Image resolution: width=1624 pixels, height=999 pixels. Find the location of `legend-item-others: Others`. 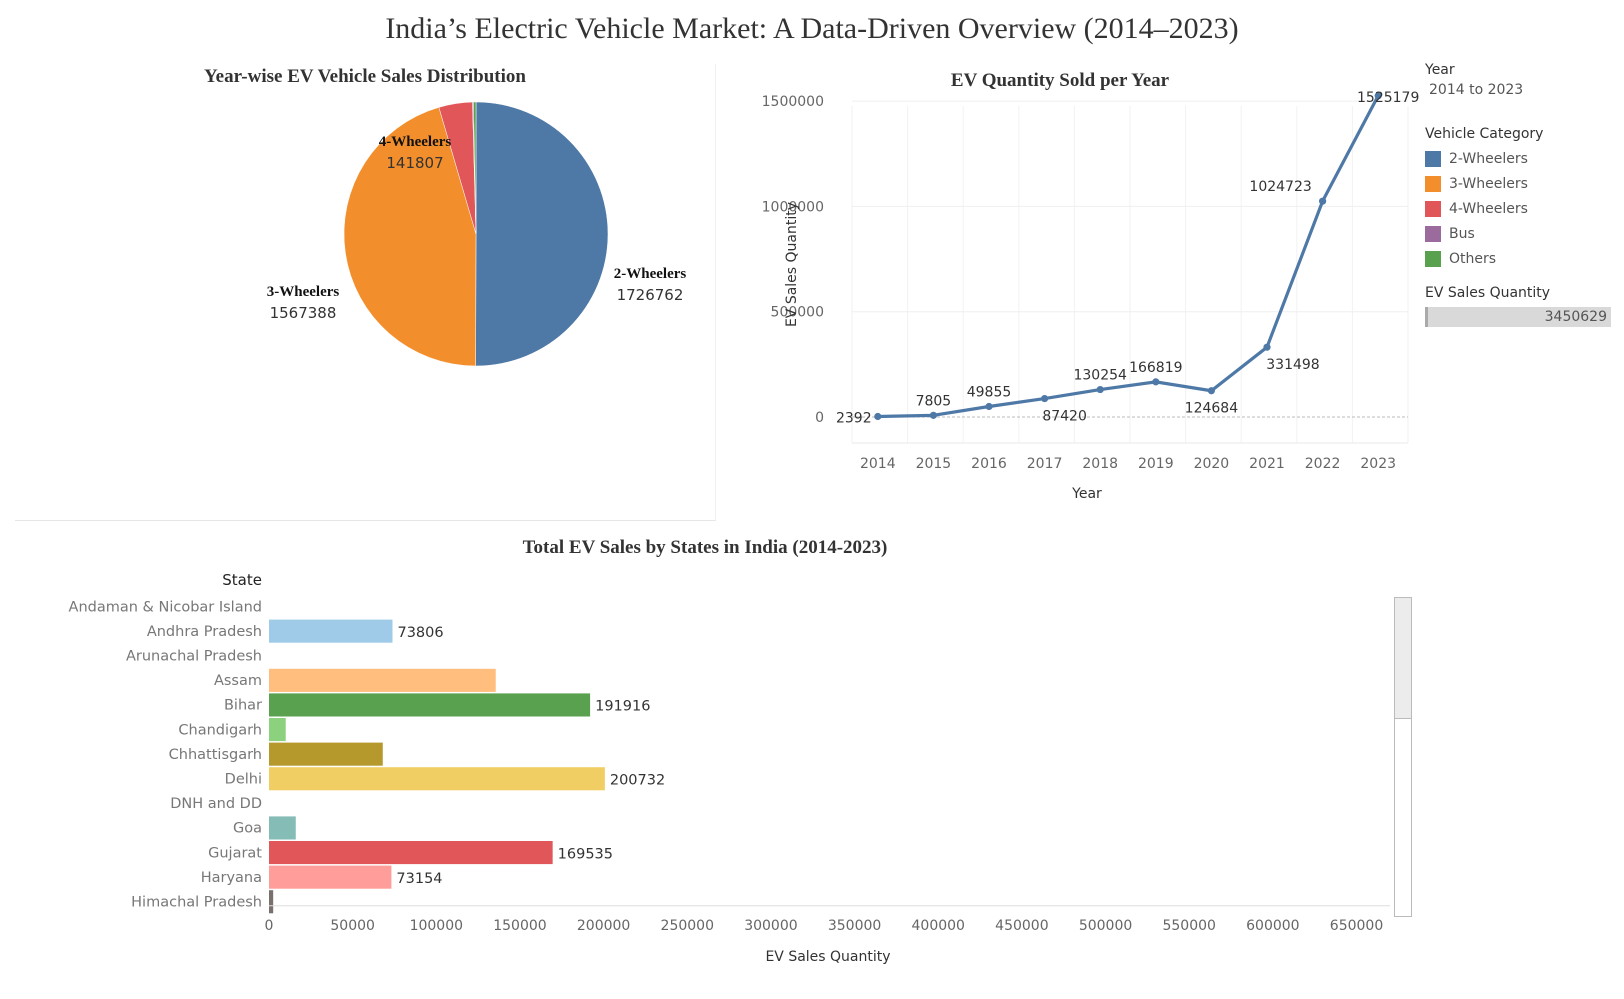

legend-item-others: Others is located at coordinates (1522, 258).